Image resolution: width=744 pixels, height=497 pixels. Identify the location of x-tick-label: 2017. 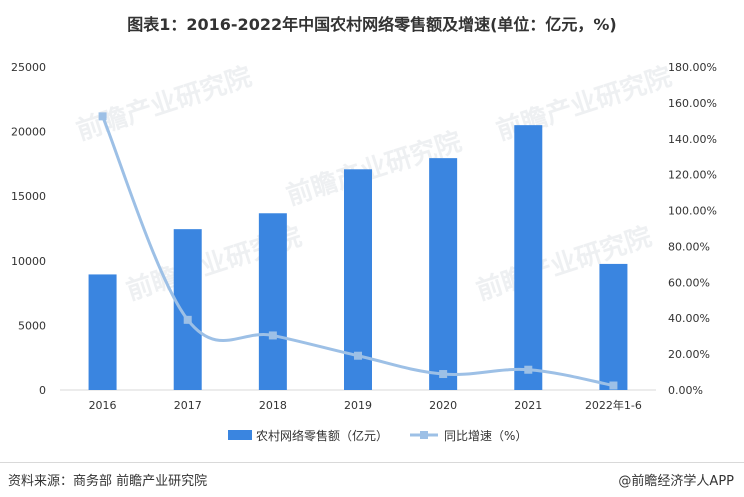
(188, 405).